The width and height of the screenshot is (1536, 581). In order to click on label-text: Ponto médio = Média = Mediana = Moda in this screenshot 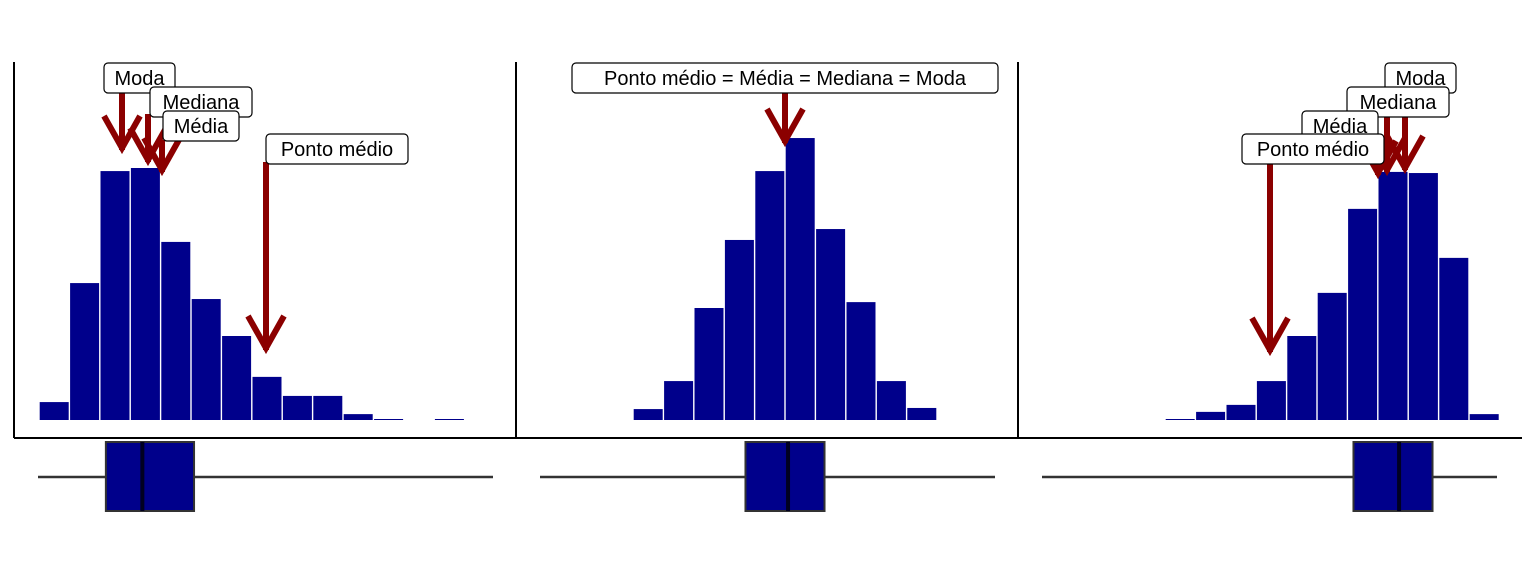, I will do `click(785, 79)`.